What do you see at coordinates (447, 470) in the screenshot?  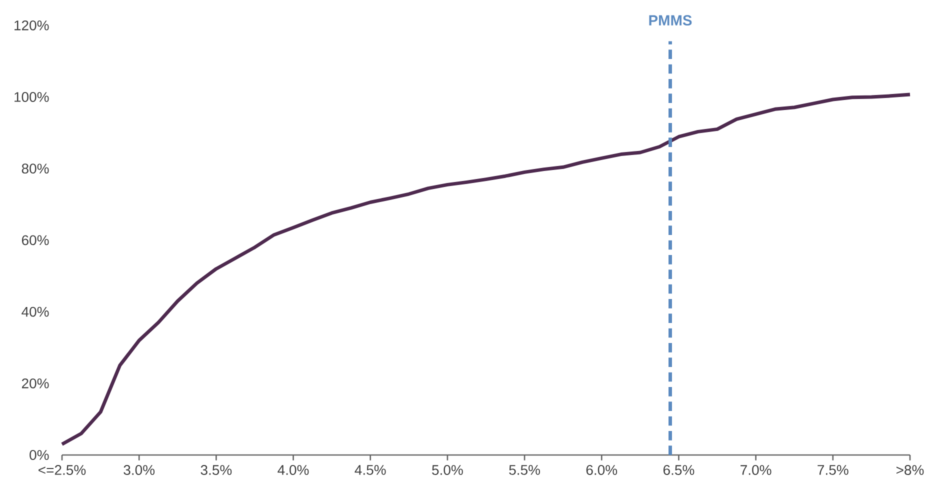 I see `x-tick-label: 5.0%` at bounding box center [447, 470].